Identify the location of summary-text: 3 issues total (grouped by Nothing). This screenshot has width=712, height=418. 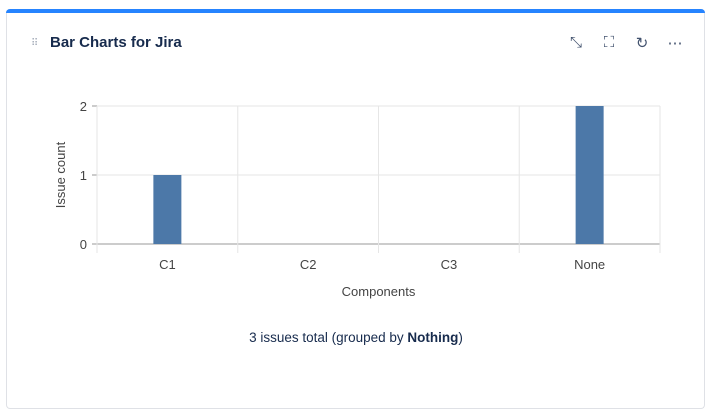
(356, 337).